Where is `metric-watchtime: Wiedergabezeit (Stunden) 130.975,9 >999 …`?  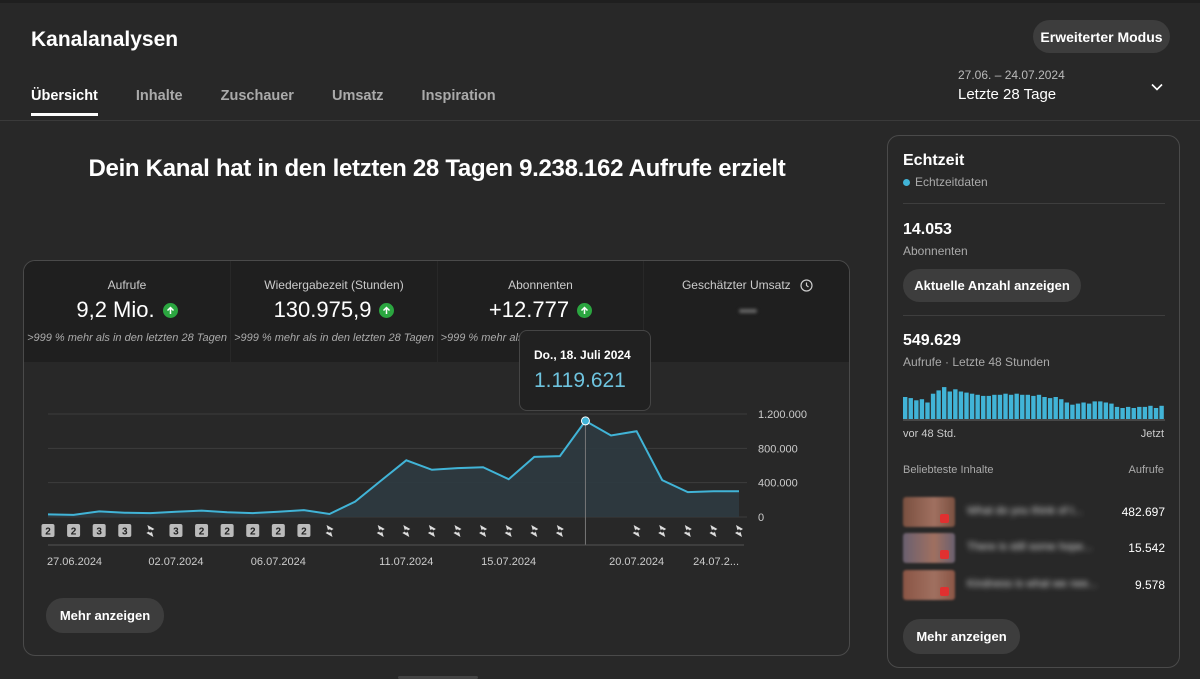 metric-watchtime: Wiedergabezeit (Stunden) 130.975,9 >999 … is located at coordinates (334, 311).